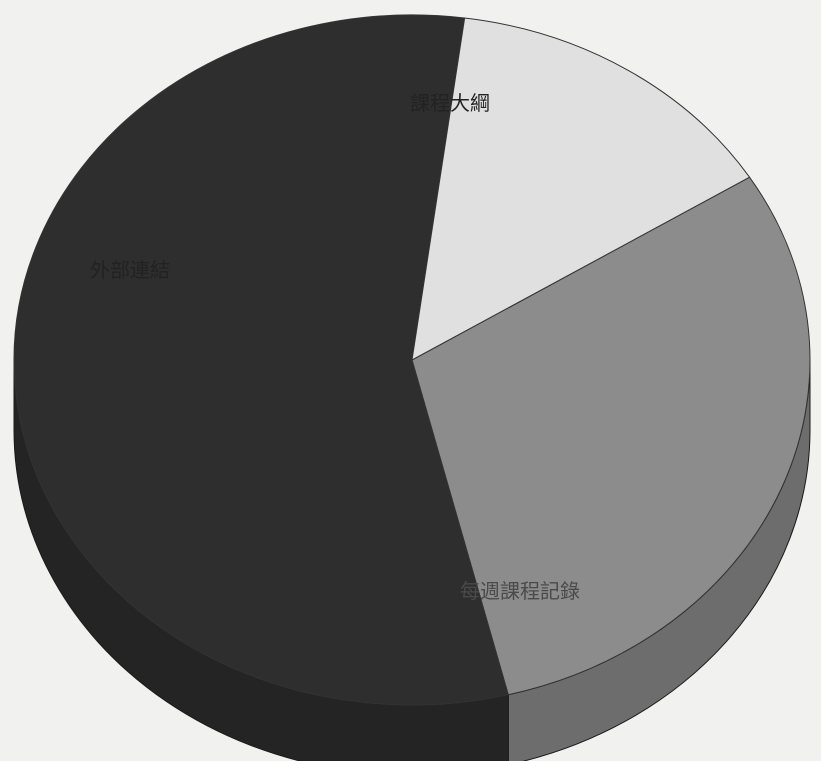 The image size is (821, 761). Describe the element at coordinates (520, 591) in the screenshot. I see `slice-2-label: 每週課程記錄` at that location.